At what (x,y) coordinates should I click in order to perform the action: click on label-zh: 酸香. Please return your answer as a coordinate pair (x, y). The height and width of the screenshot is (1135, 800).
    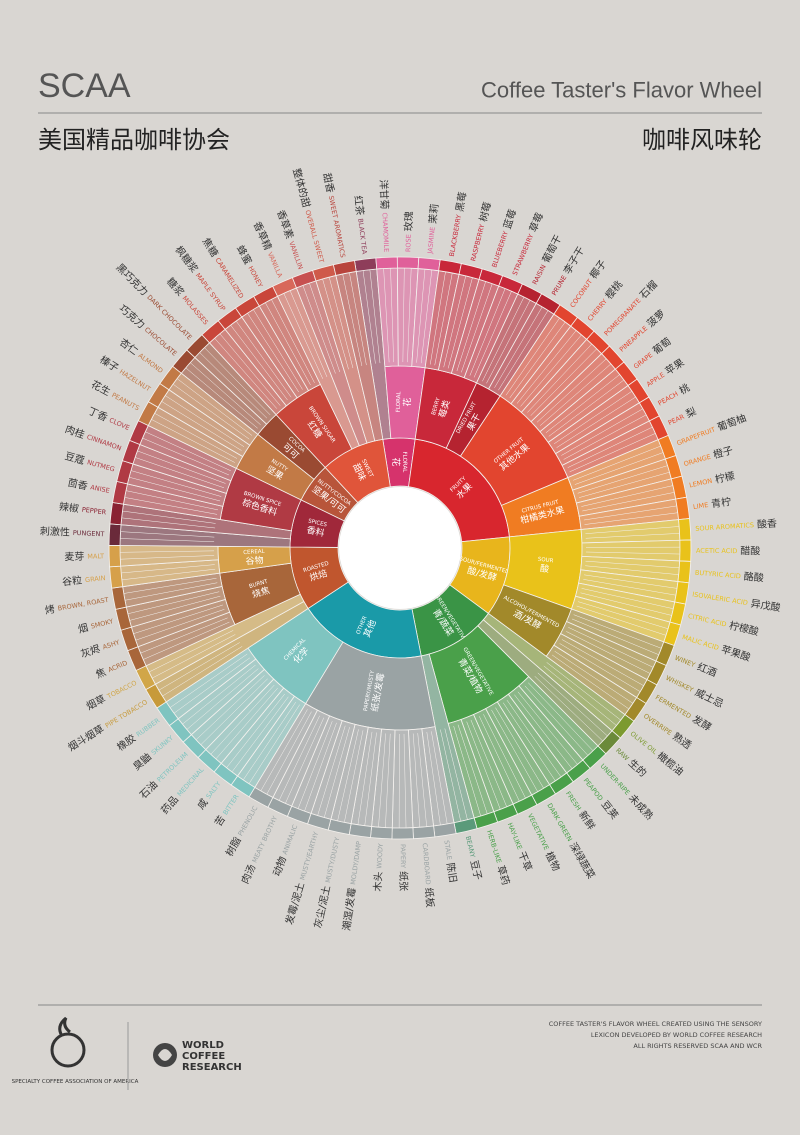
    Looking at the image, I should click on (767, 523).